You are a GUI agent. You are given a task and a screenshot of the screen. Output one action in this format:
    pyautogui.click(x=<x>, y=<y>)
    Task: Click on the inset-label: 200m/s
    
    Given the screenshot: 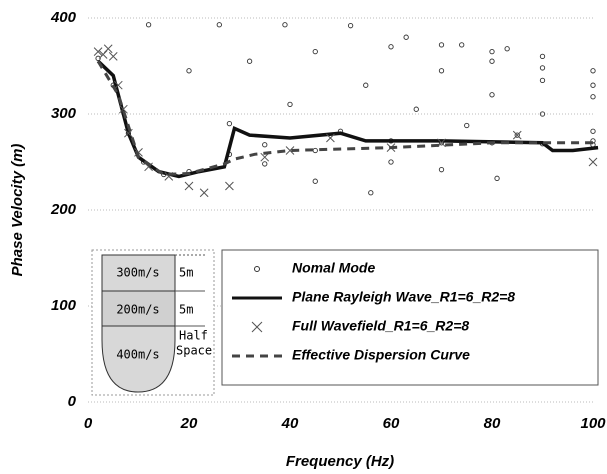 What is the action you would take?
    pyautogui.click(x=137, y=310)
    